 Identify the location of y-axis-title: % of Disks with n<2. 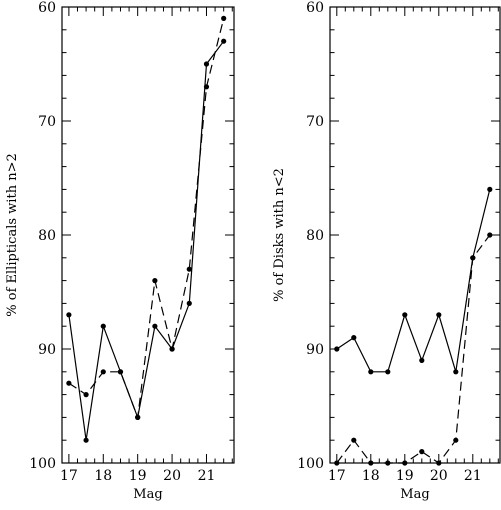
(279, 235).